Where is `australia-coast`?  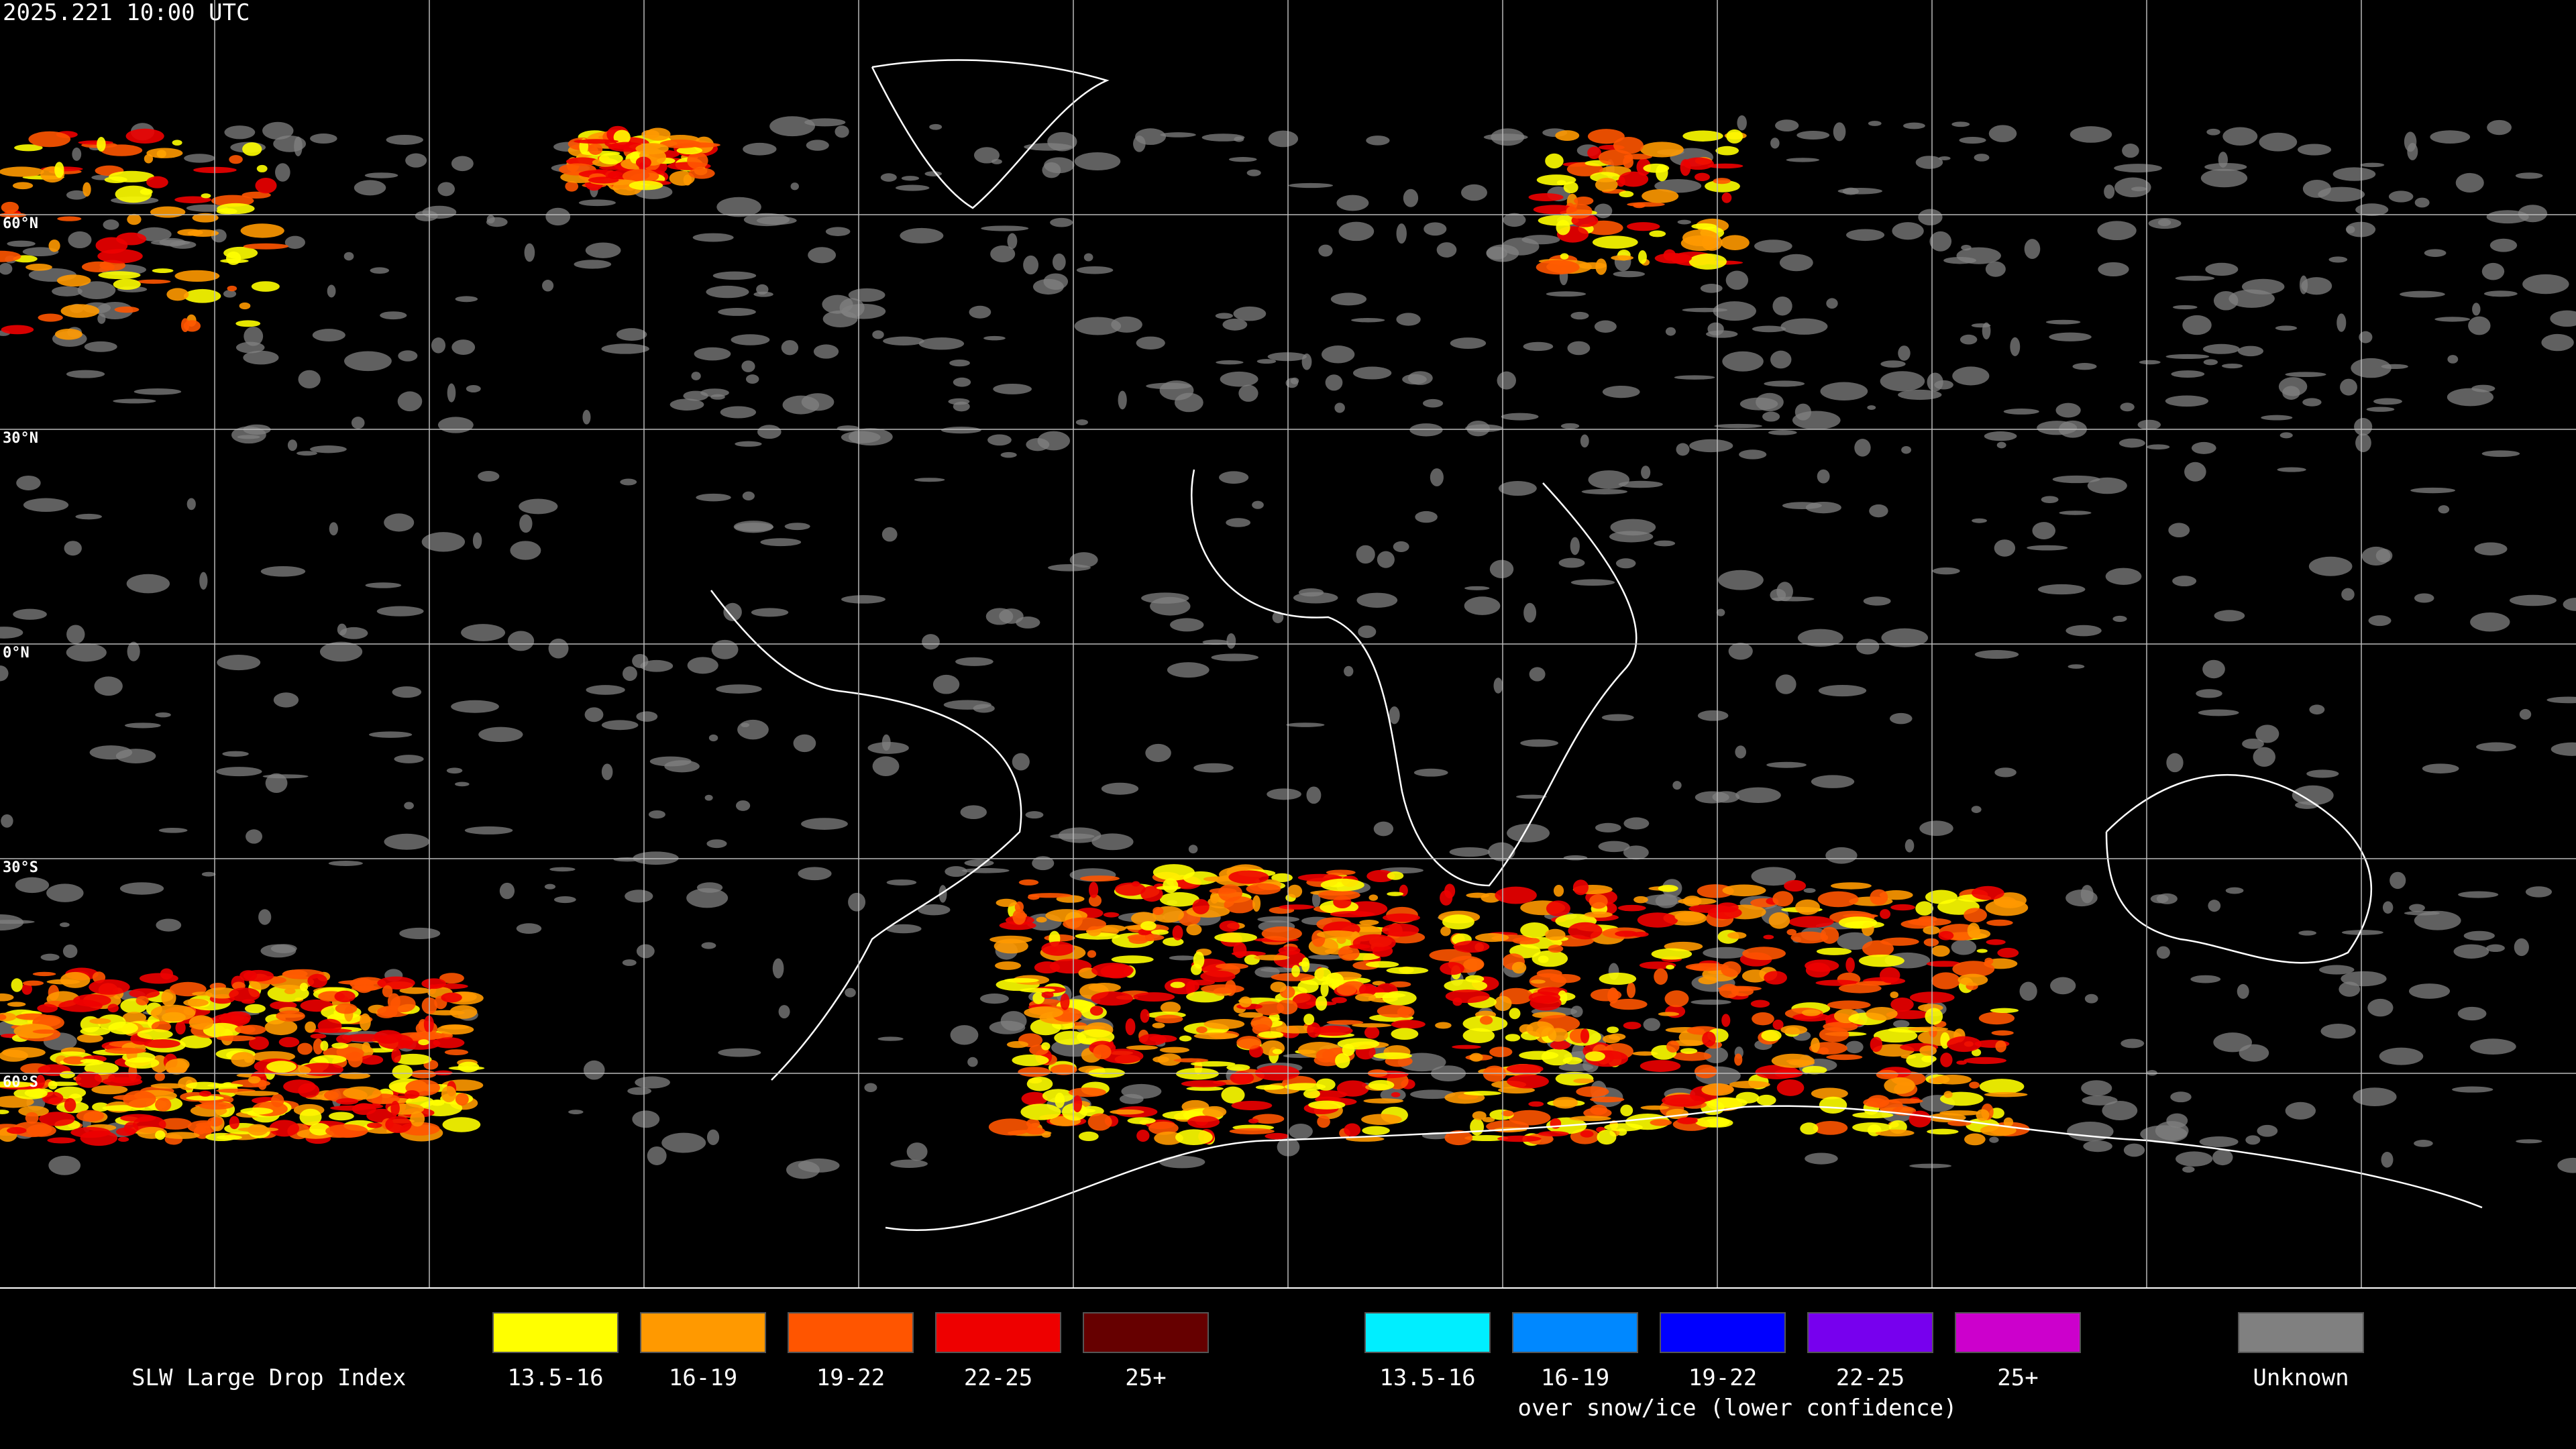
australia-coast is located at coordinates (2238, 869).